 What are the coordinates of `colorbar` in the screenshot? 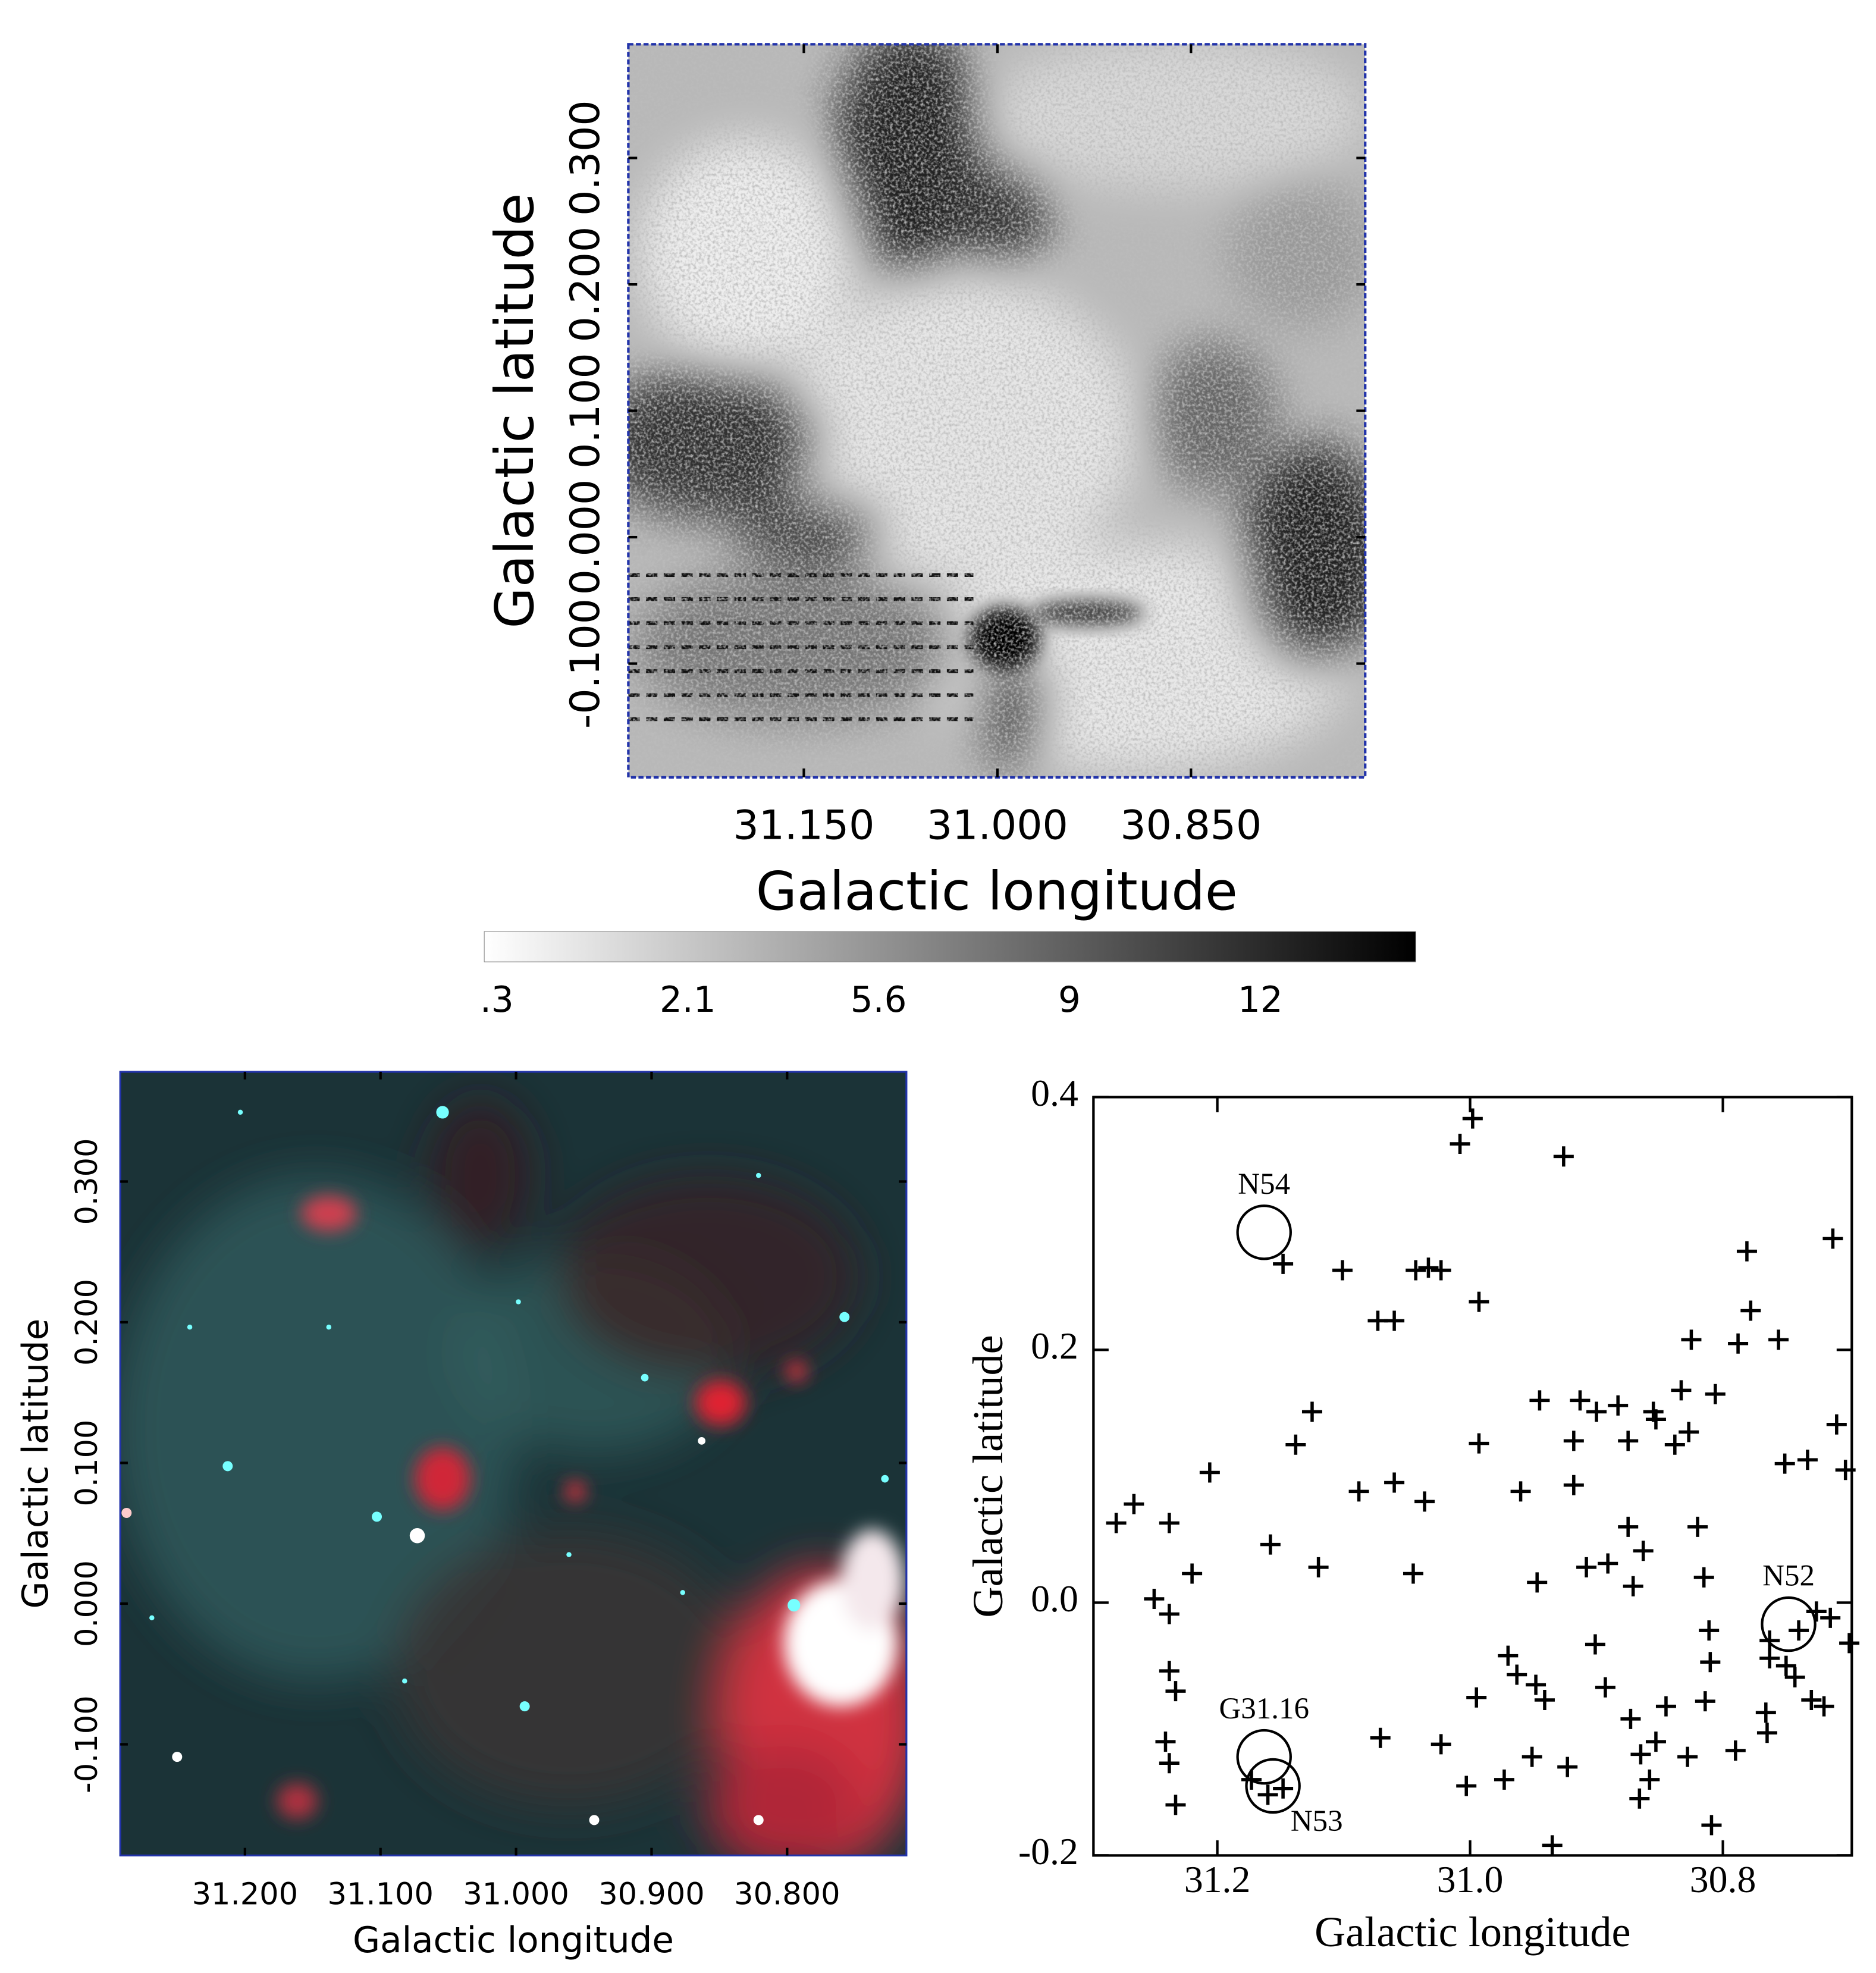 It's located at (950, 946).